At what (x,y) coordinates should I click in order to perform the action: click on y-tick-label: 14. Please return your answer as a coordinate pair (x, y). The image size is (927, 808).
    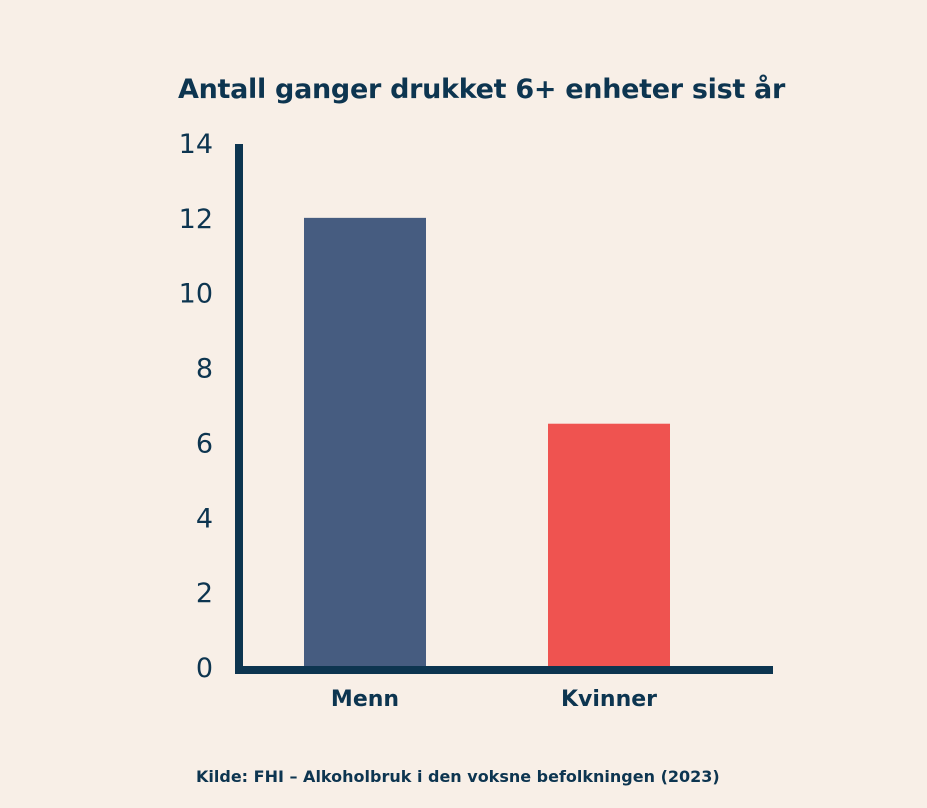
    Looking at the image, I should click on (196, 144).